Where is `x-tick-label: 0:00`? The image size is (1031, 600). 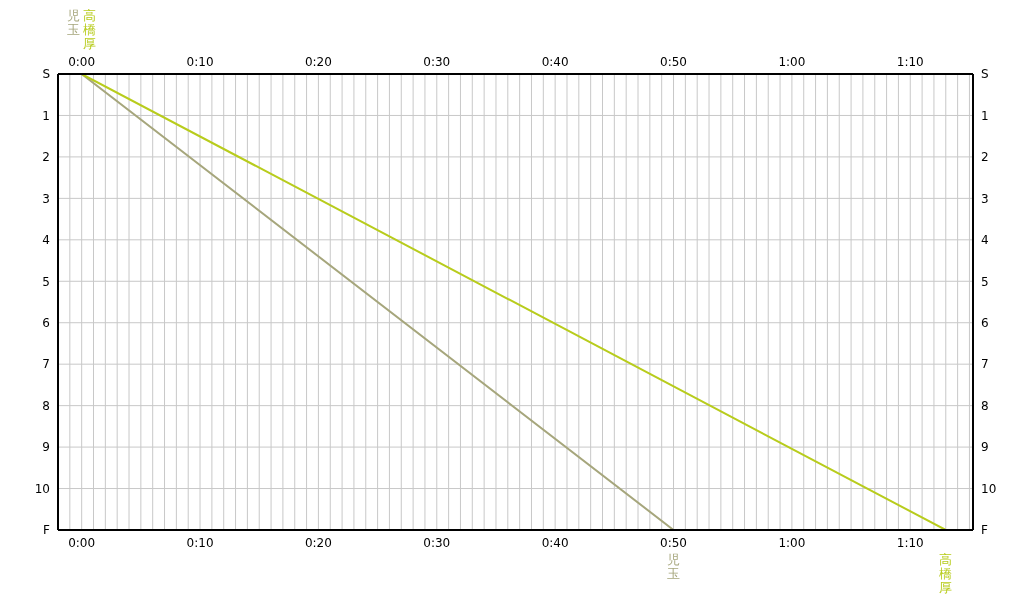
x-tick-label: 0:00 is located at coordinates (82, 62).